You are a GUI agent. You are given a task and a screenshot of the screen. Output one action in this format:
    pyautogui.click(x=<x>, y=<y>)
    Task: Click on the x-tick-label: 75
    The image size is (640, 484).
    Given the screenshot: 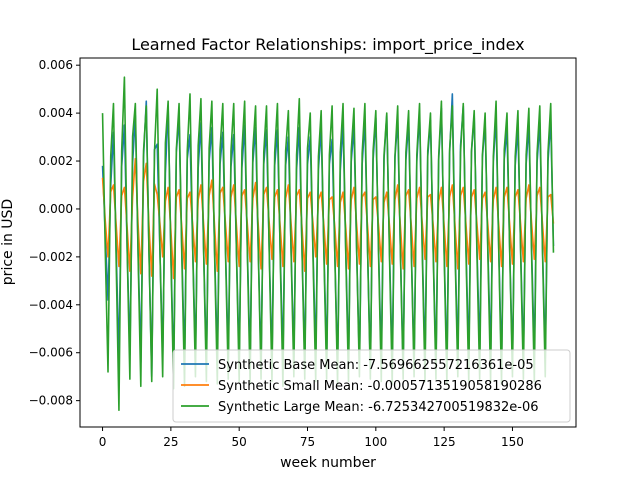 What is the action you would take?
    pyautogui.click(x=307, y=442)
    